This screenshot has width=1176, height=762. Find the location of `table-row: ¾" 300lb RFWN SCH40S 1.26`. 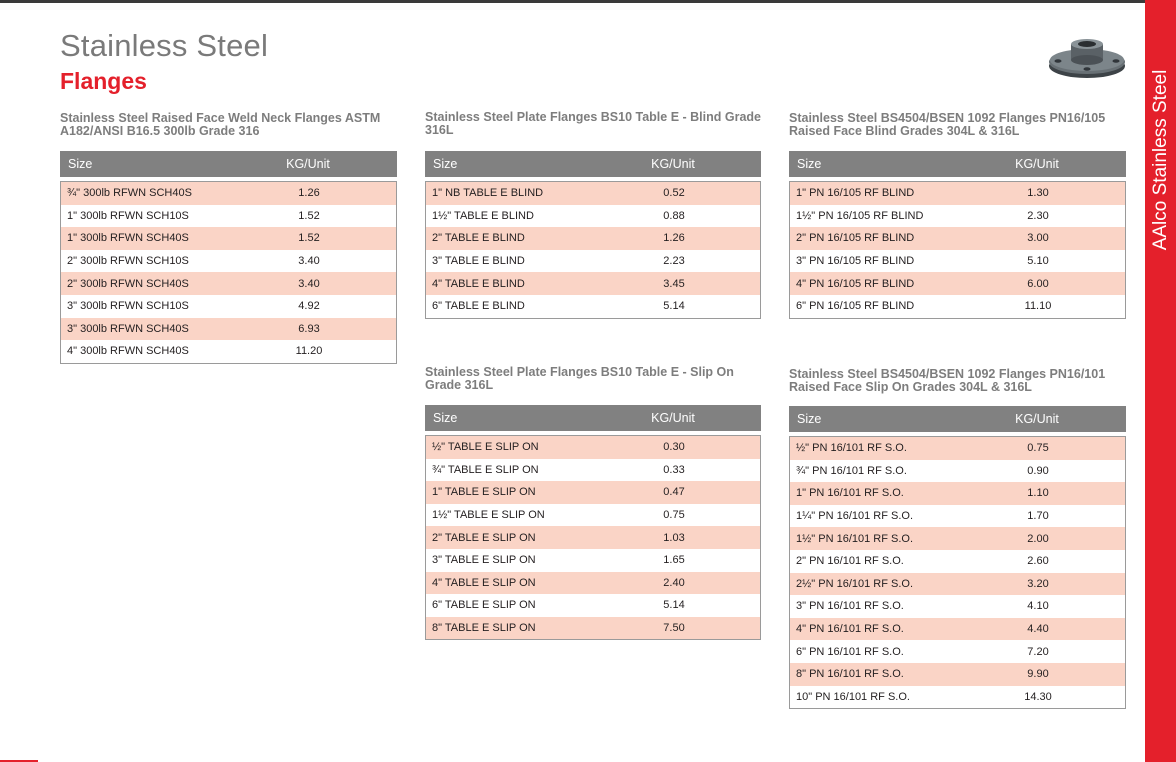

table-row: ¾" 300lb RFWN SCH40S 1.26 is located at coordinates (228, 193).